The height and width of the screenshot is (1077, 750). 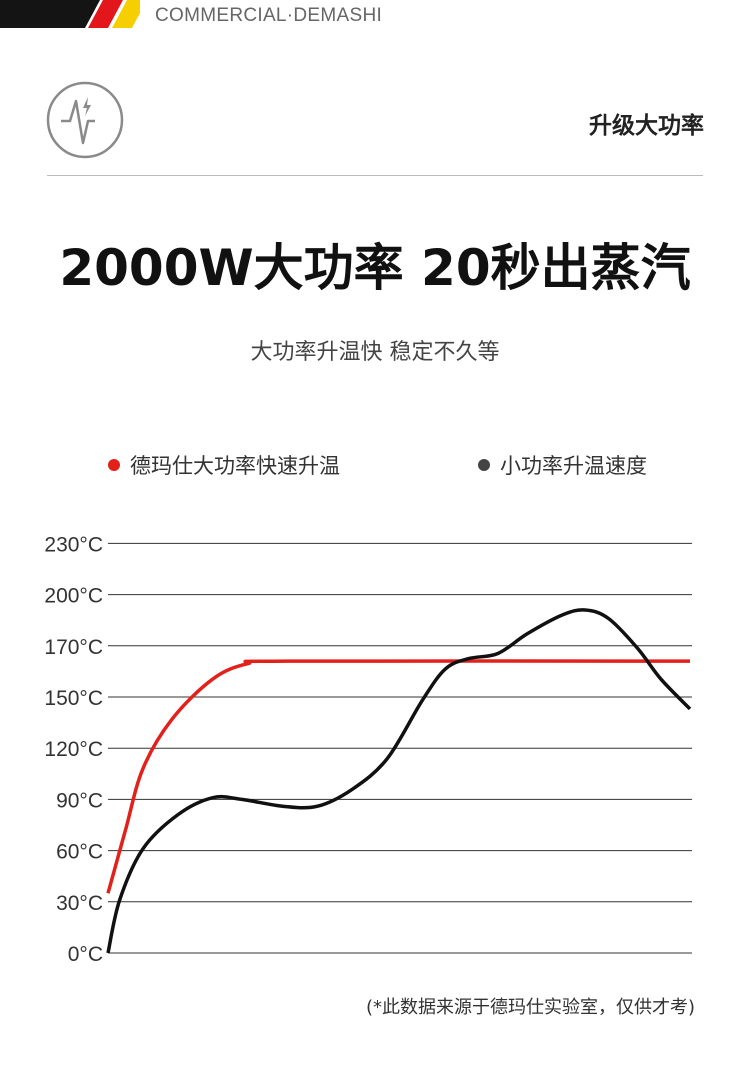 I want to click on legend-item-high-power: 德玛仕大功率快速升温, so click(x=224, y=465).